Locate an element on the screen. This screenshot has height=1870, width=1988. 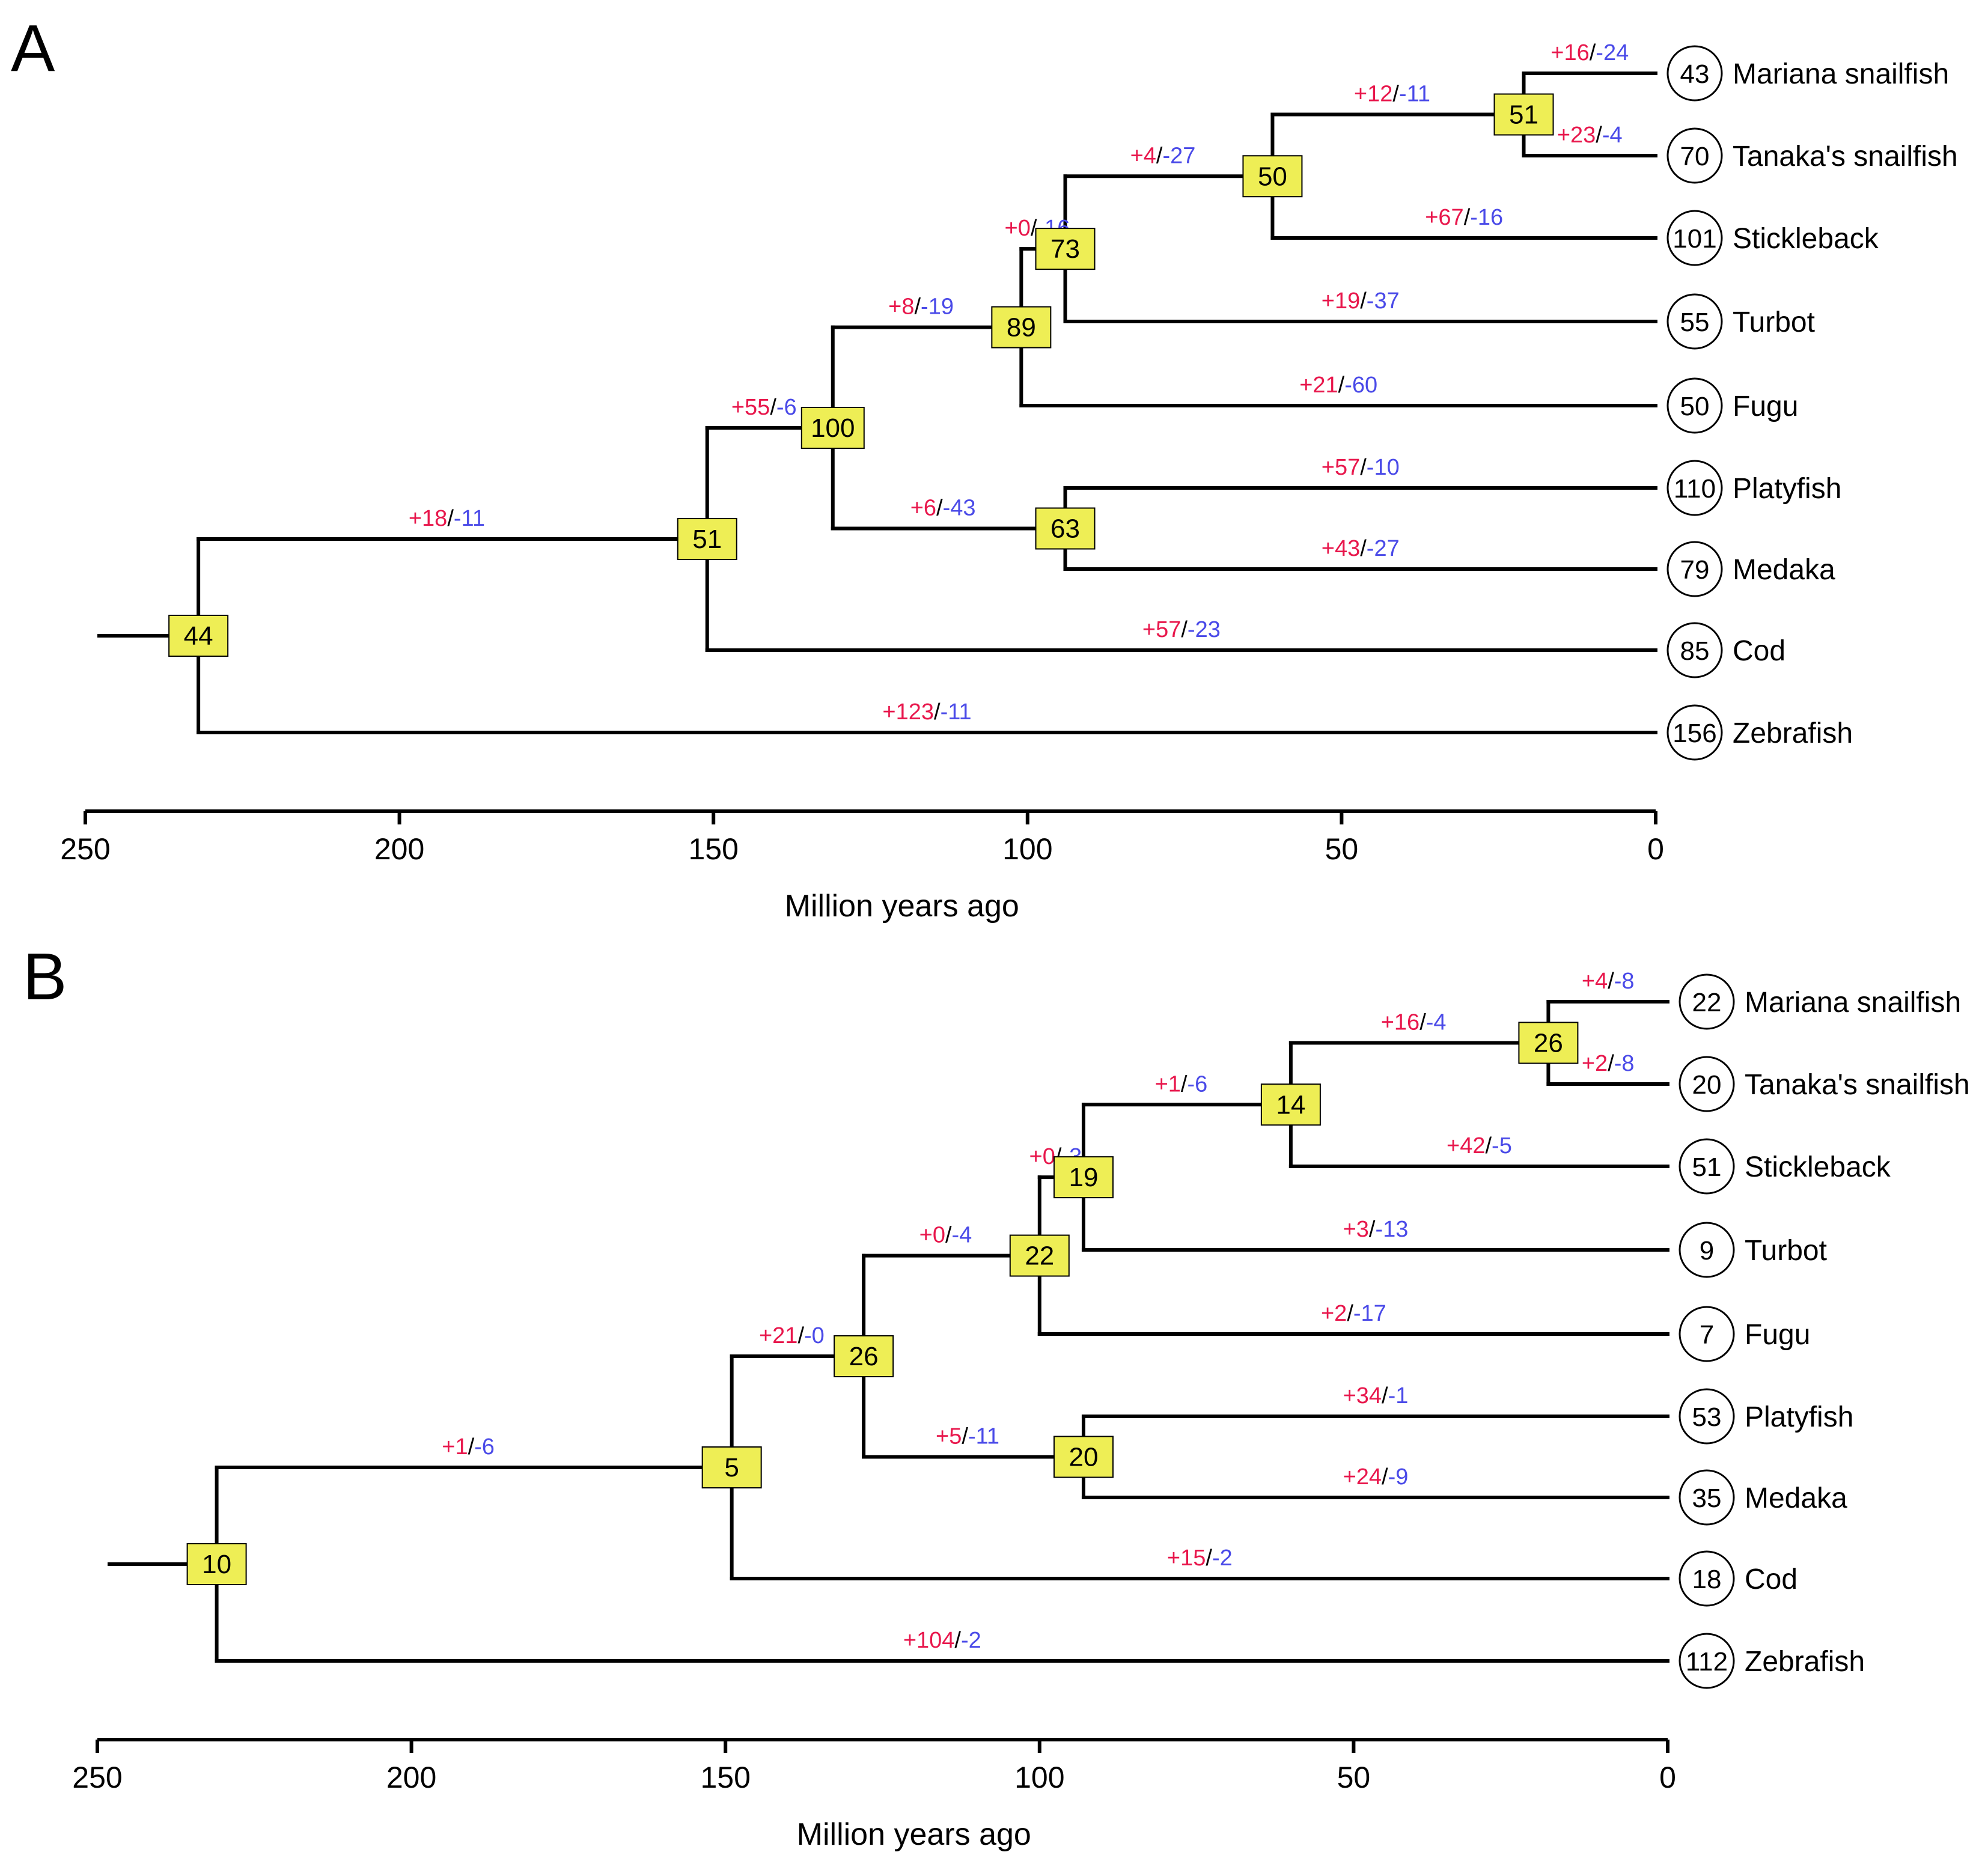
node-count: 50 is located at coordinates (1272, 176).